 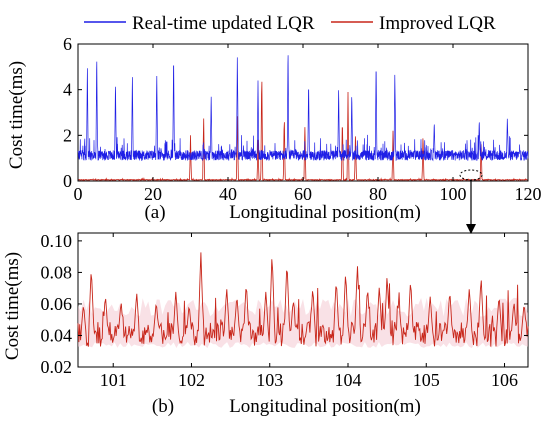 I want to click on panel-b-xlabel: Longitudinal position(m), so click(x=325, y=406).